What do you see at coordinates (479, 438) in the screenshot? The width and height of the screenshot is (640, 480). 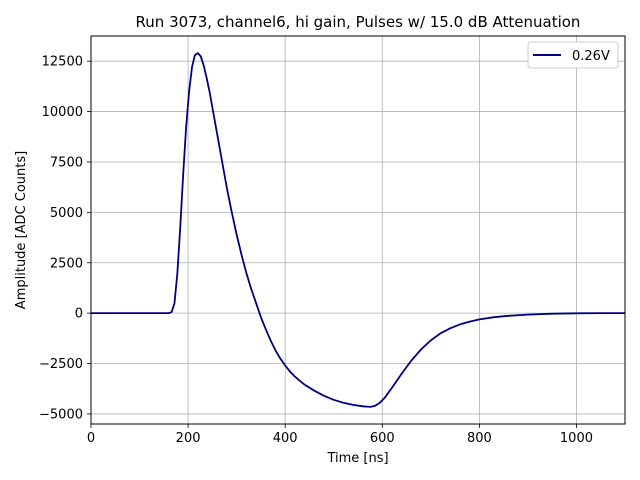 I see `x-tick-label: 800` at bounding box center [479, 438].